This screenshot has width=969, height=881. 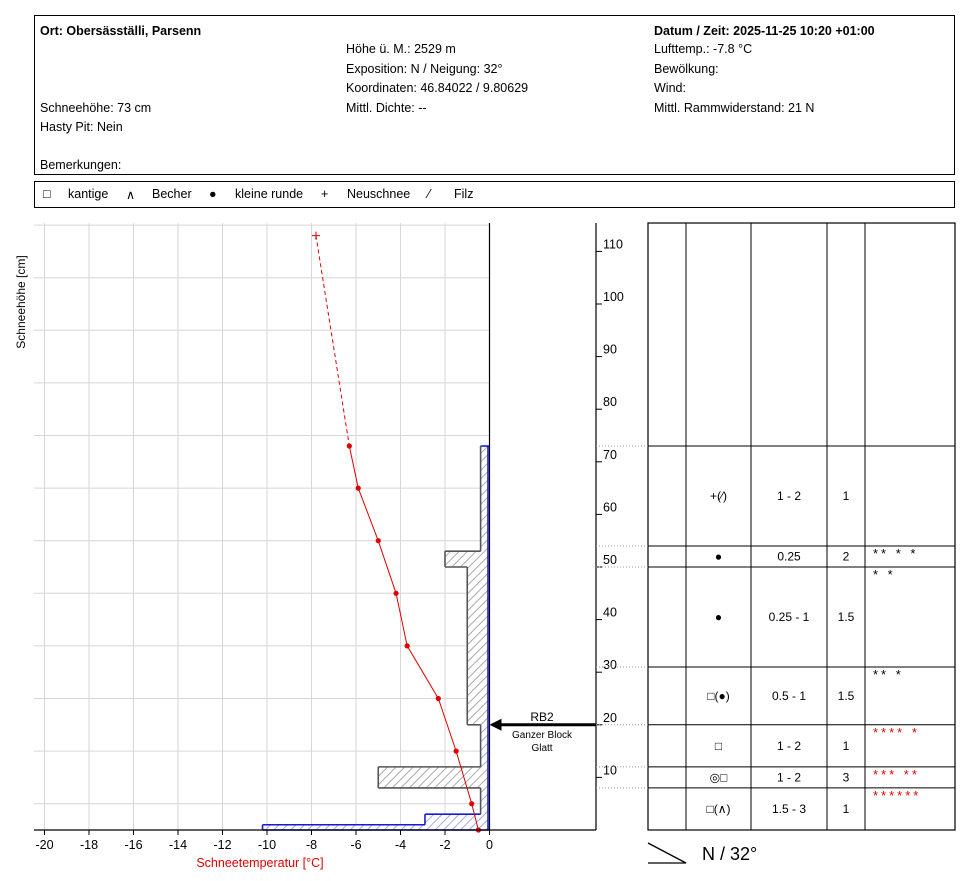 What do you see at coordinates (401, 49) in the screenshot?
I see `elevation: Höhe ü. M.: 2529 m` at bounding box center [401, 49].